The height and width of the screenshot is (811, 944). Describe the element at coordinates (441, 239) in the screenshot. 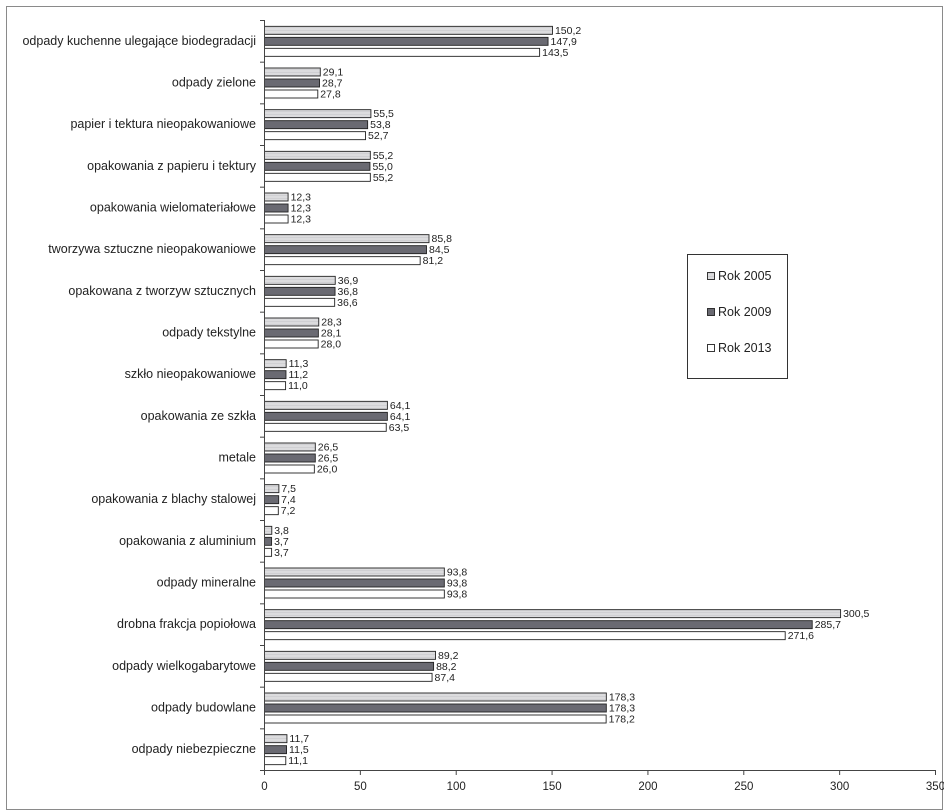

I see `value-label-rok-2005-tworzywa-sztuczne-nieopakowaniowe: 85,8` at that location.